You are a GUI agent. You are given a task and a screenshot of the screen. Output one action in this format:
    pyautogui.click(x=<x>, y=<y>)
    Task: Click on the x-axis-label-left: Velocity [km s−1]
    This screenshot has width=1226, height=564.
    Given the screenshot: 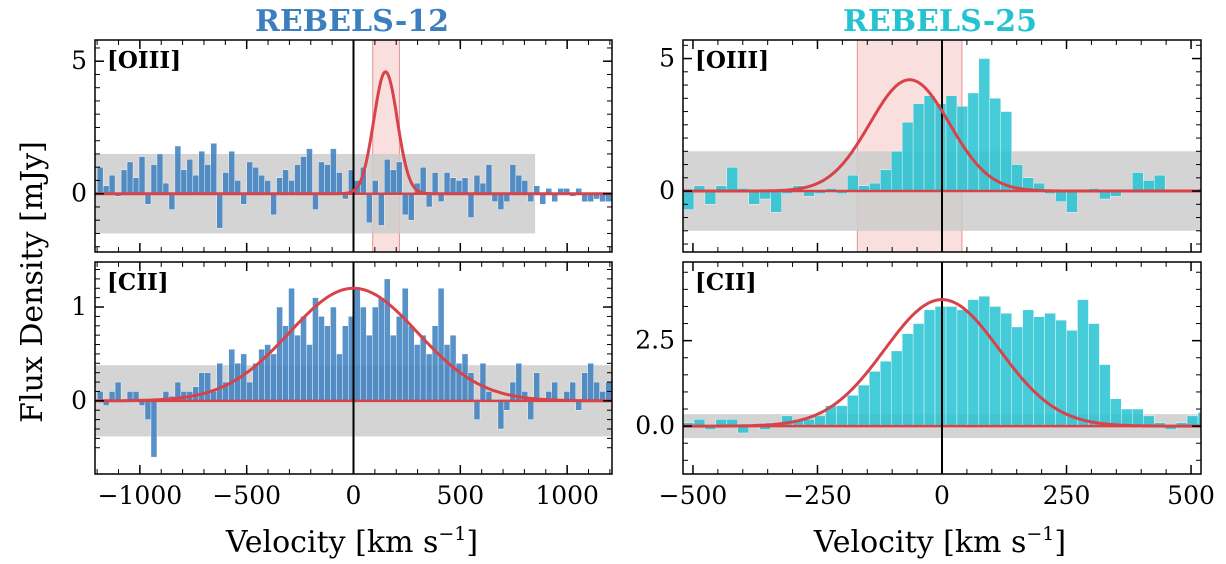 What is the action you would take?
    pyautogui.click(x=351, y=541)
    